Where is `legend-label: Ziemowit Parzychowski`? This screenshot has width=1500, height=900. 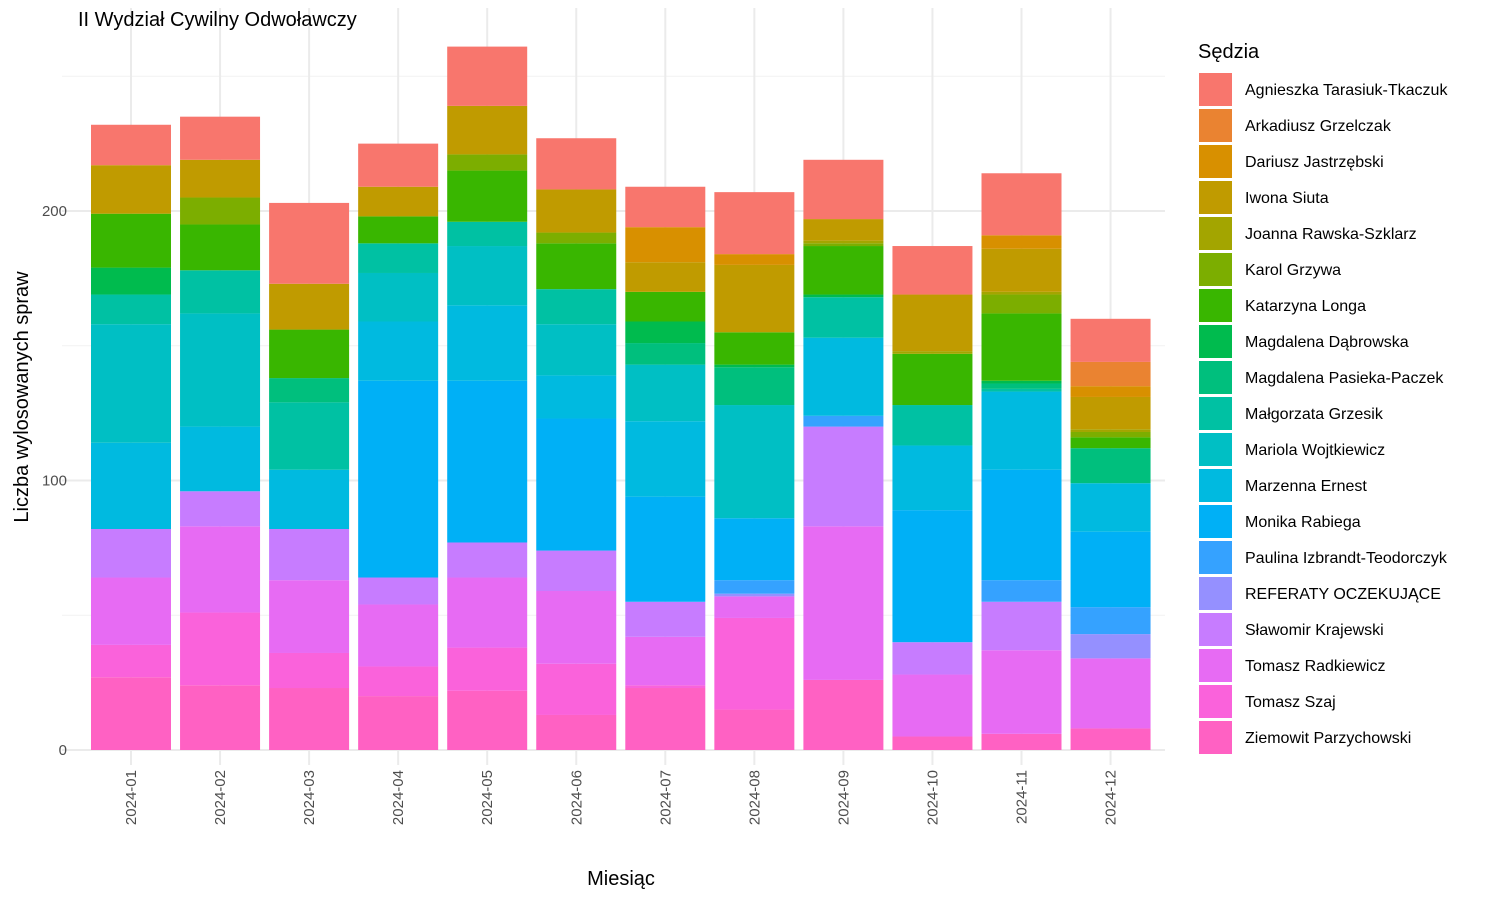
legend-label: Ziemowit Parzychowski is located at coordinates (1328, 738).